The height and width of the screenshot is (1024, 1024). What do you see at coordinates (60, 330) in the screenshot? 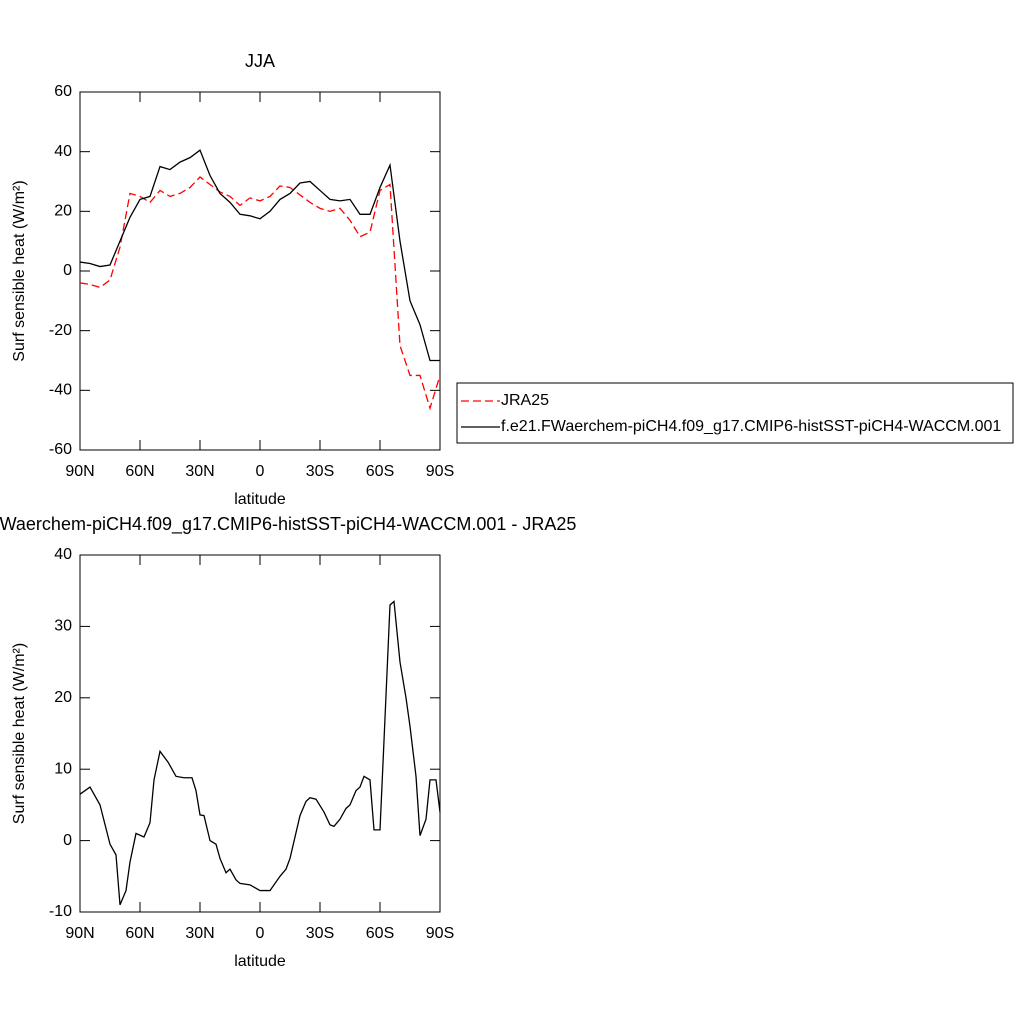
I see `y-tick-label: -20` at bounding box center [60, 330].